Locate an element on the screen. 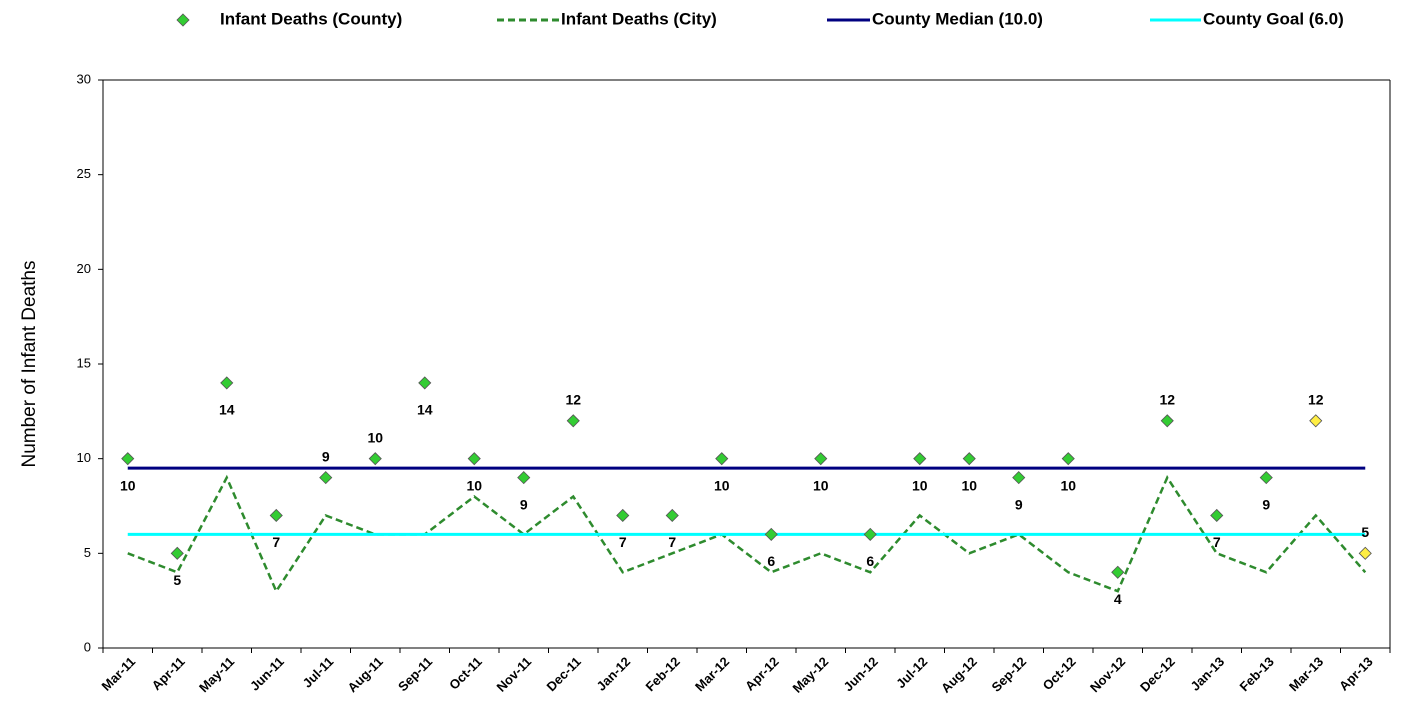 The height and width of the screenshot is (728, 1408). x-tick-label: Oct-12 is located at coordinates (1059, 673).